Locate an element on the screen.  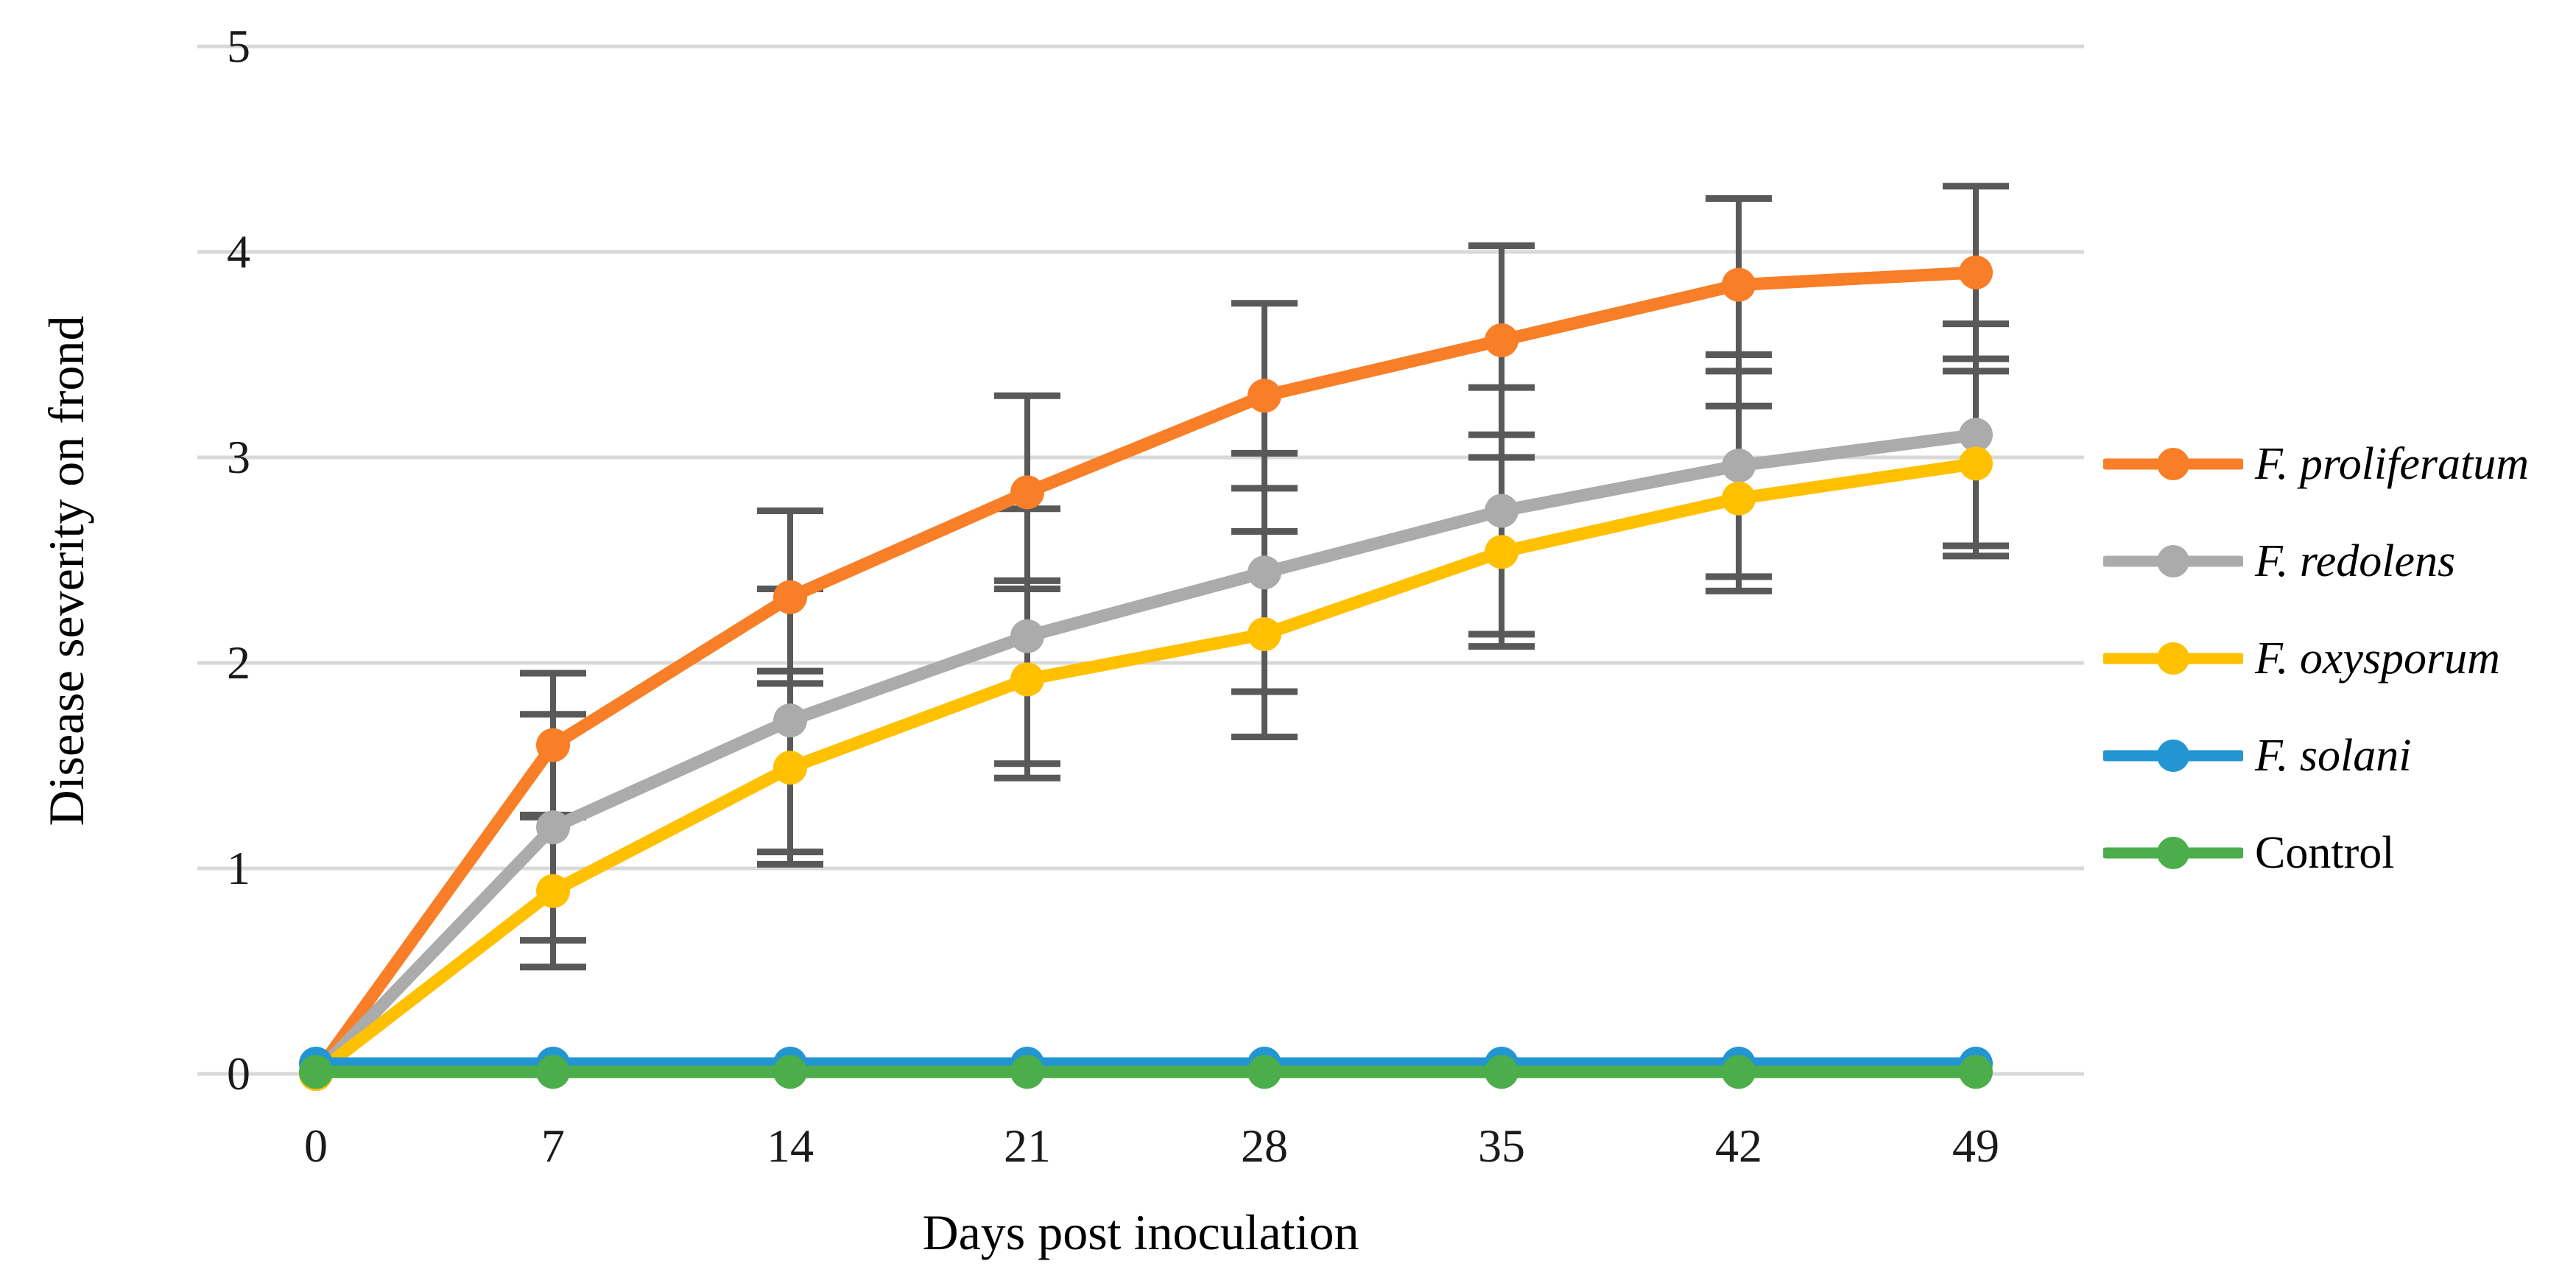
legend-marker-f-redolens is located at coordinates (2173, 561).